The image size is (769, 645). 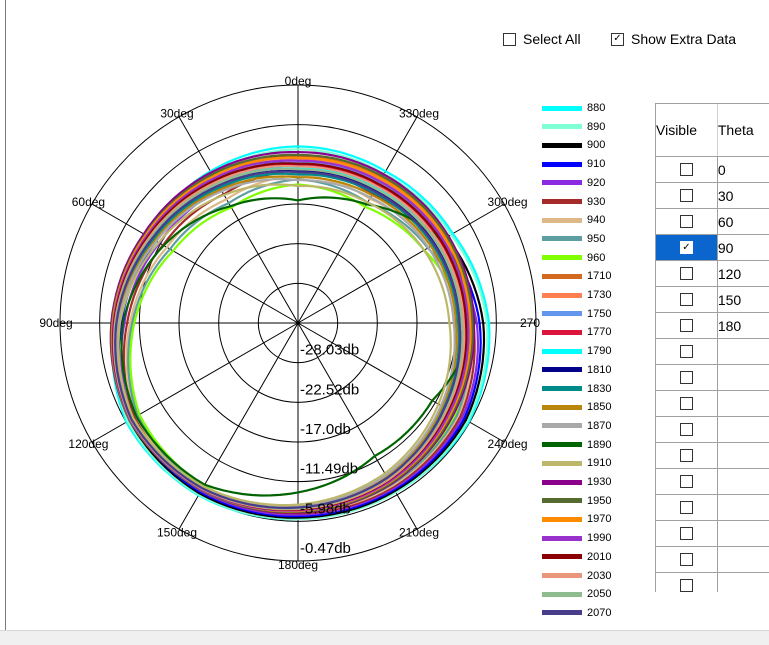 What do you see at coordinates (325, 429) in the screenshot?
I see `radial-label: -17.0db` at bounding box center [325, 429].